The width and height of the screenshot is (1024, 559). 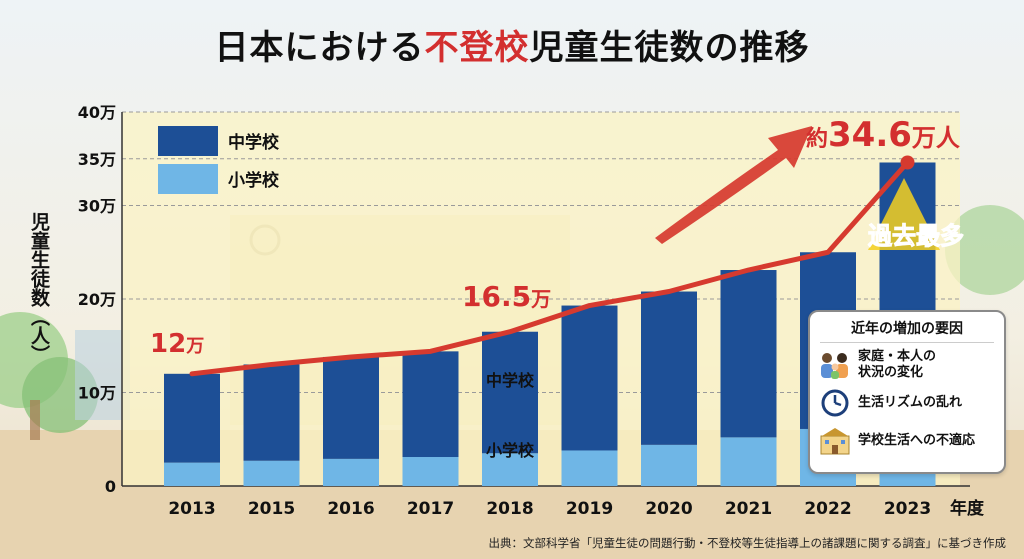 I want to click on factor-item-clock: 生活リズムの乱れ, so click(x=907, y=403).